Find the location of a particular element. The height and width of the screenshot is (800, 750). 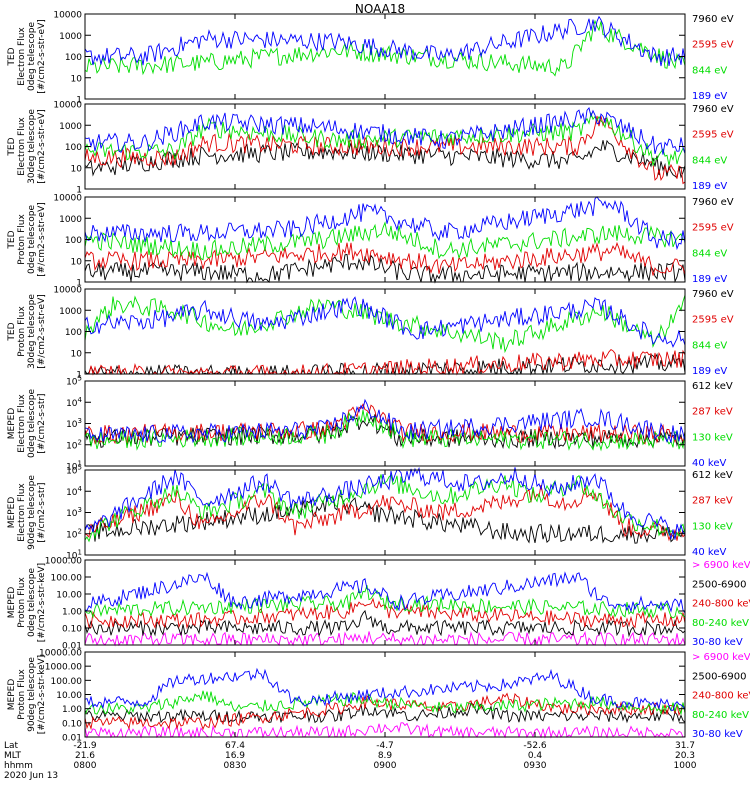

footer-lat-value: 31.7 is located at coordinates (685, 746).